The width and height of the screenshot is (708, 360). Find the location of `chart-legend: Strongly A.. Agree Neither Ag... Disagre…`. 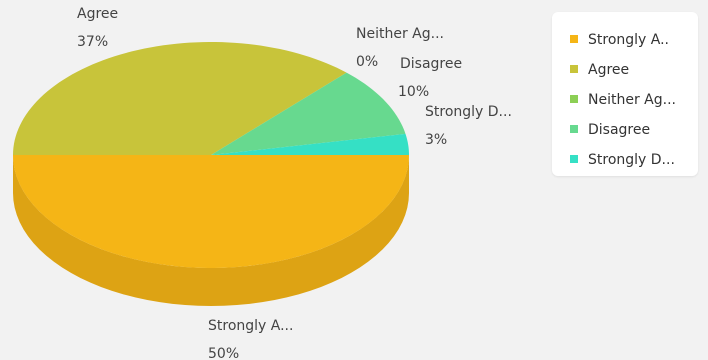

chart-legend: Strongly A.. Agree Neither Ag... Disagre… is located at coordinates (625, 94).